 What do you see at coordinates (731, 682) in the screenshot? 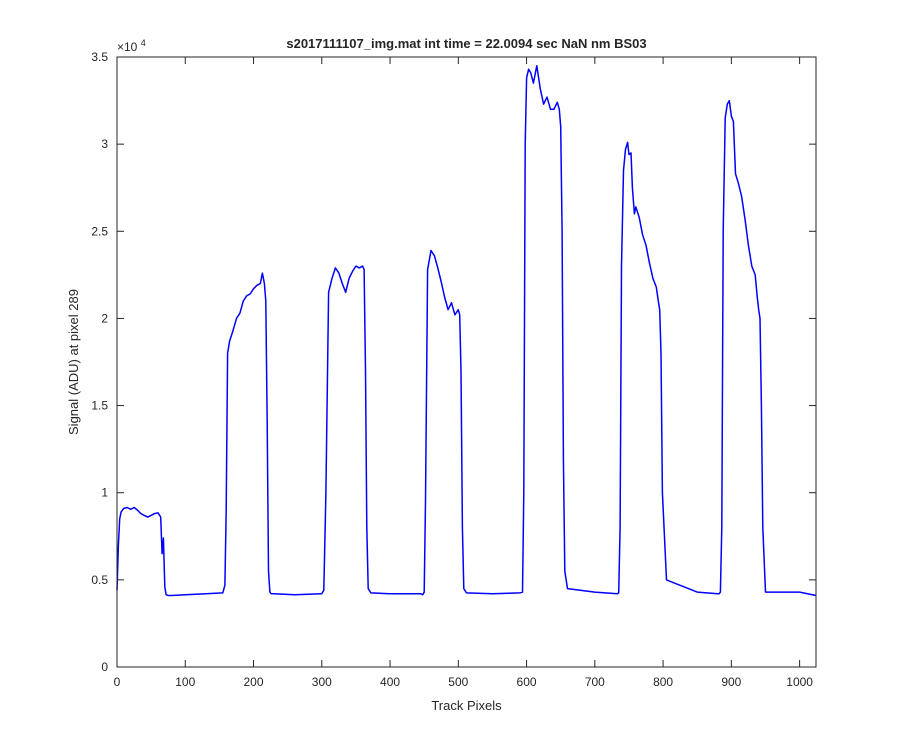
I see `x-tick-label: 900` at bounding box center [731, 682].